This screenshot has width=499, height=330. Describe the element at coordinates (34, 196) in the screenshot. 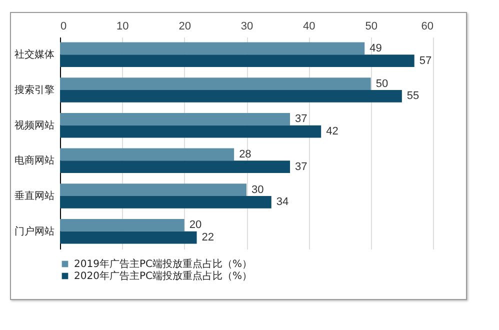

I see `y-tick-label: 垂直网站` at that location.